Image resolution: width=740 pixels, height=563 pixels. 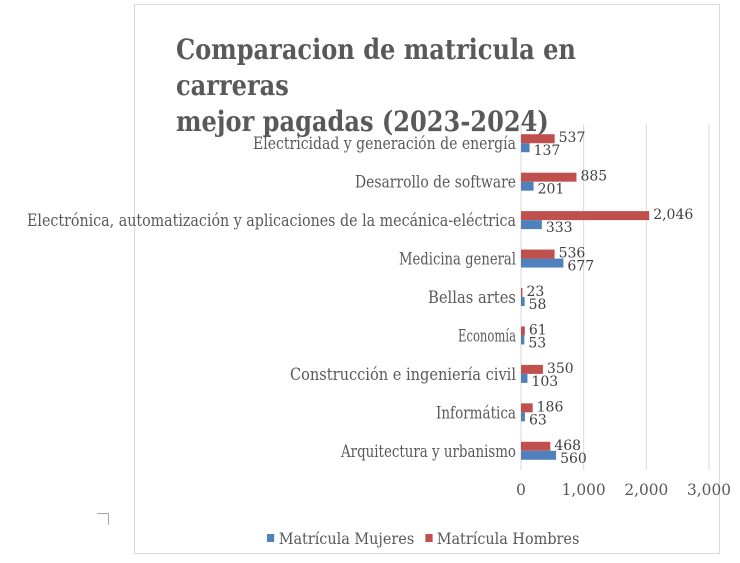 What do you see at coordinates (103, 519) in the screenshot?
I see `resize-handle` at bounding box center [103, 519].